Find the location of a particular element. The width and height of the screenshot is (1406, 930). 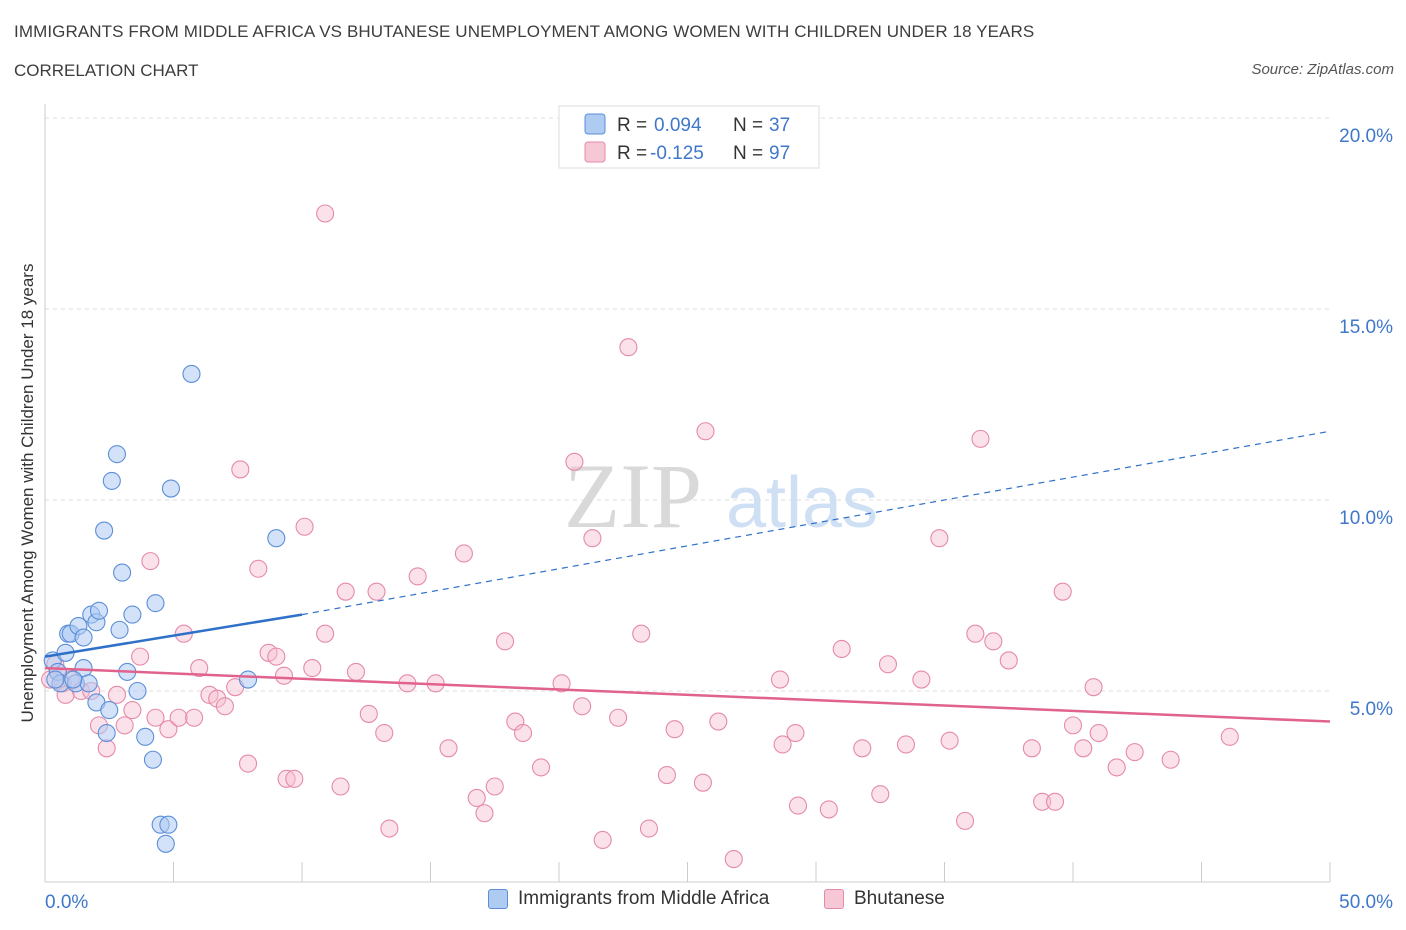

legend-n-label-2: N = is located at coordinates (748, 153).